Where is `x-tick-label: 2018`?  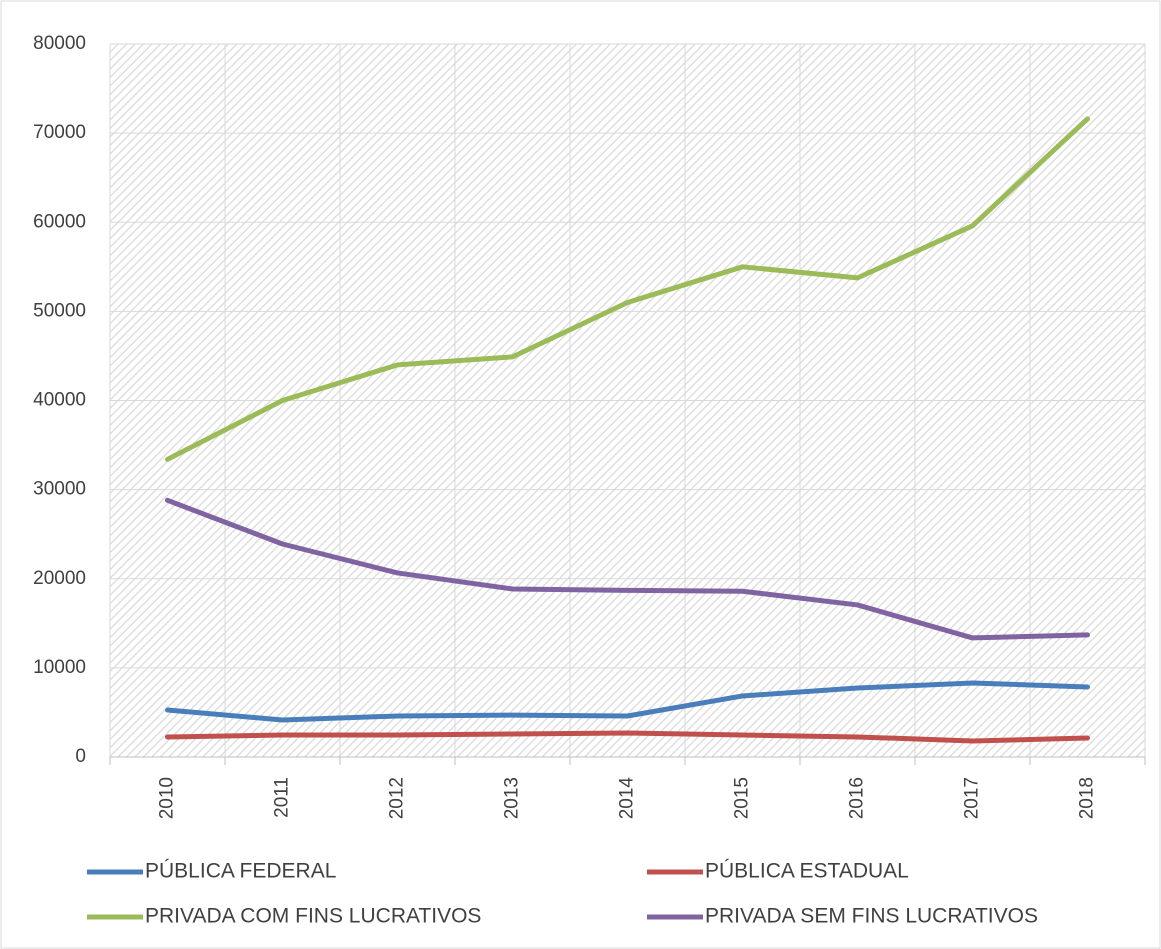 x-tick-label: 2018 is located at coordinates (1087, 798).